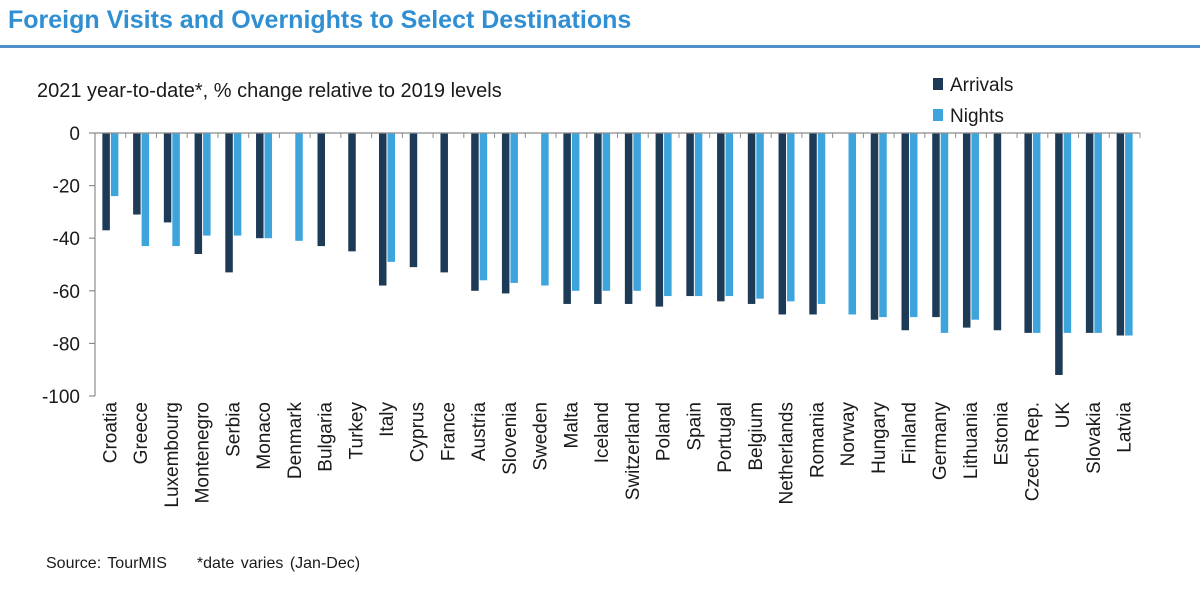 The image size is (1200, 595). I want to click on legend-swatch-nights, so click(938, 115).